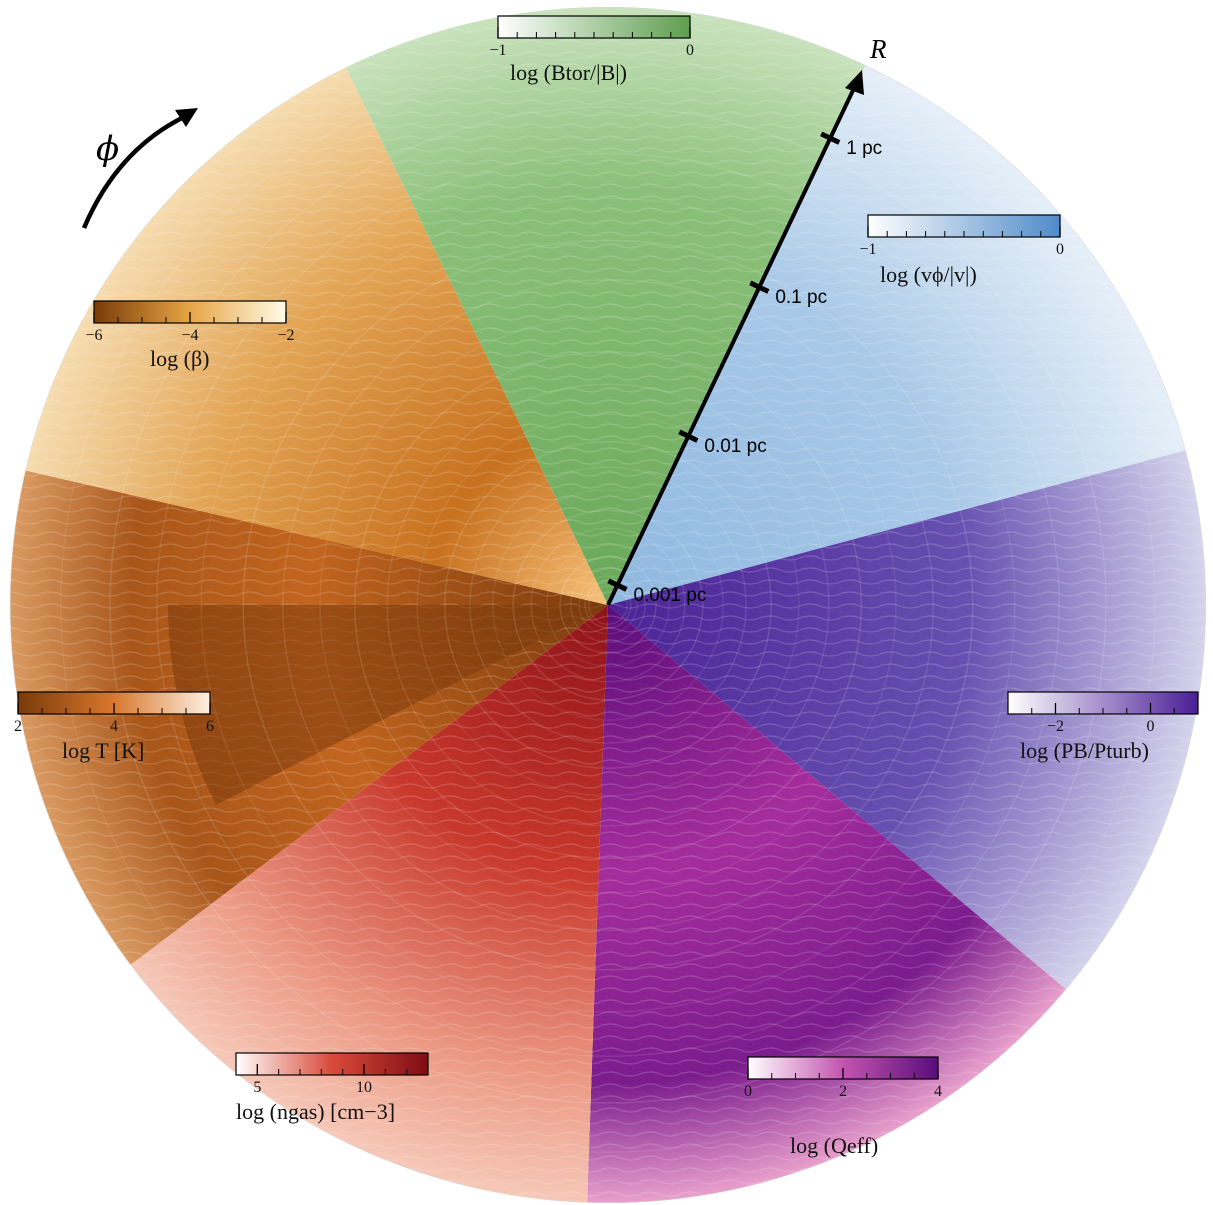 The width and height of the screenshot is (1213, 1205). What do you see at coordinates (257, 1087) in the screenshot?
I see `colorbar-tick-label: 5` at bounding box center [257, 1087].